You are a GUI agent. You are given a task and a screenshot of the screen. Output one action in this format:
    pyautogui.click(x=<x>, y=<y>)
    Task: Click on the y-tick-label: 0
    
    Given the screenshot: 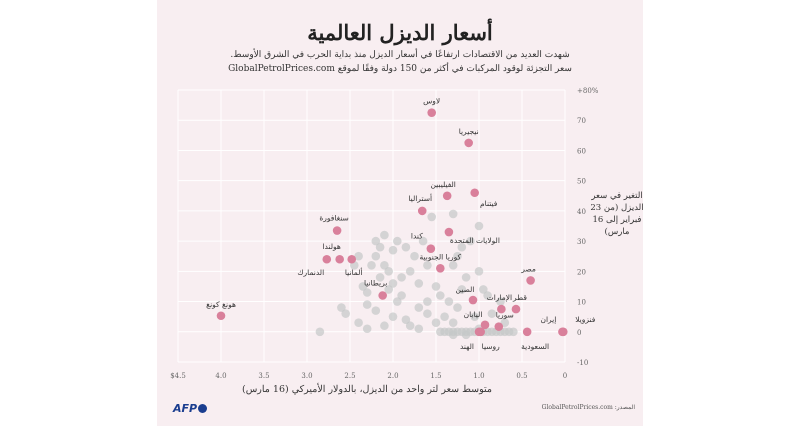 What is the action you would take?
    pyautogui.click(x=579, y=333)
    